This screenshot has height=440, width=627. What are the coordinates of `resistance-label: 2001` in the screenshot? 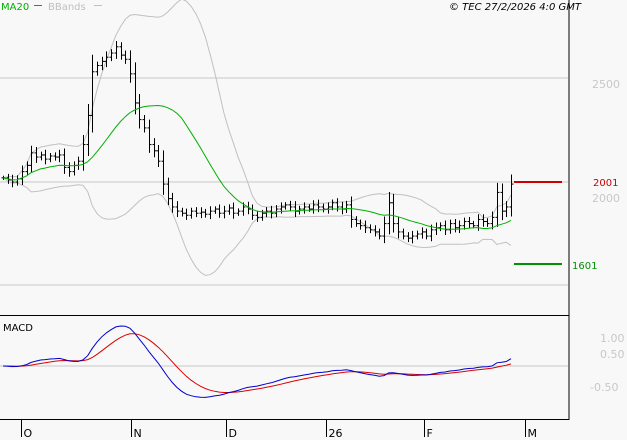 It's located at (605, 183).